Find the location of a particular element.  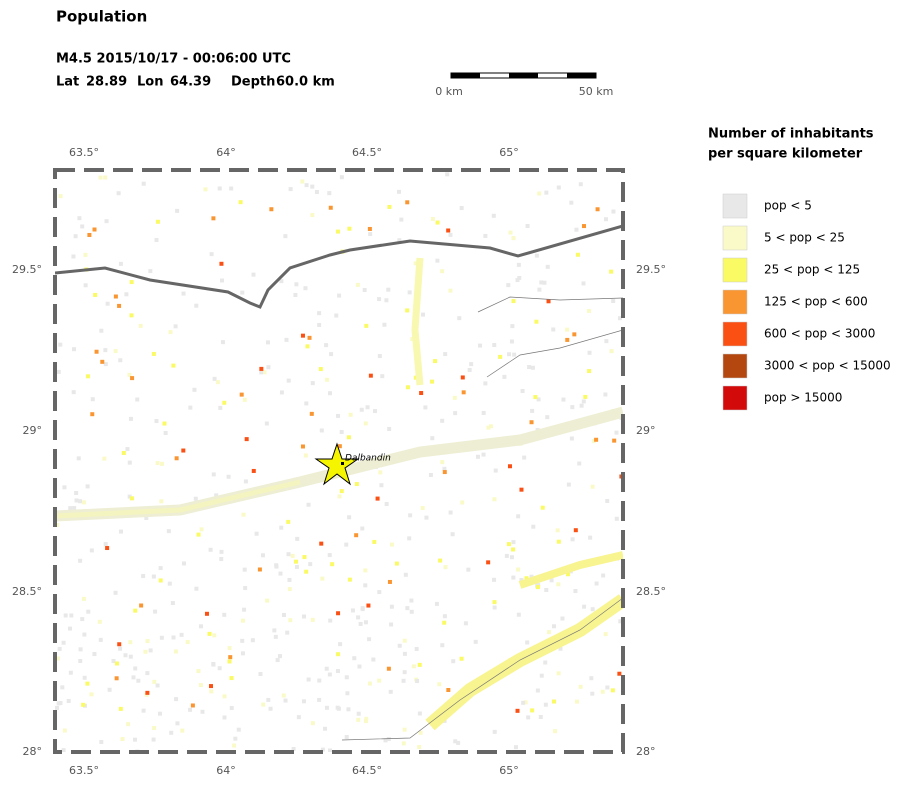

legend-label: pop > 15000 is located at coordinates (803, 398).